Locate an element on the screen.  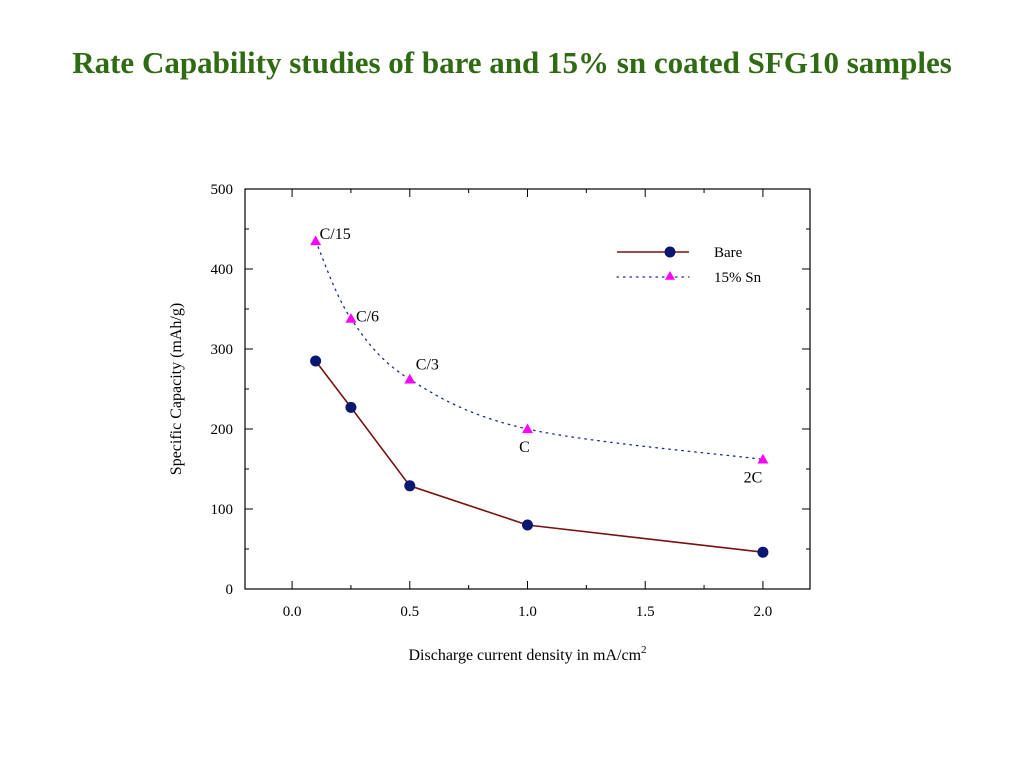
point-annotation: 2C is located at coordinates (753, 477).